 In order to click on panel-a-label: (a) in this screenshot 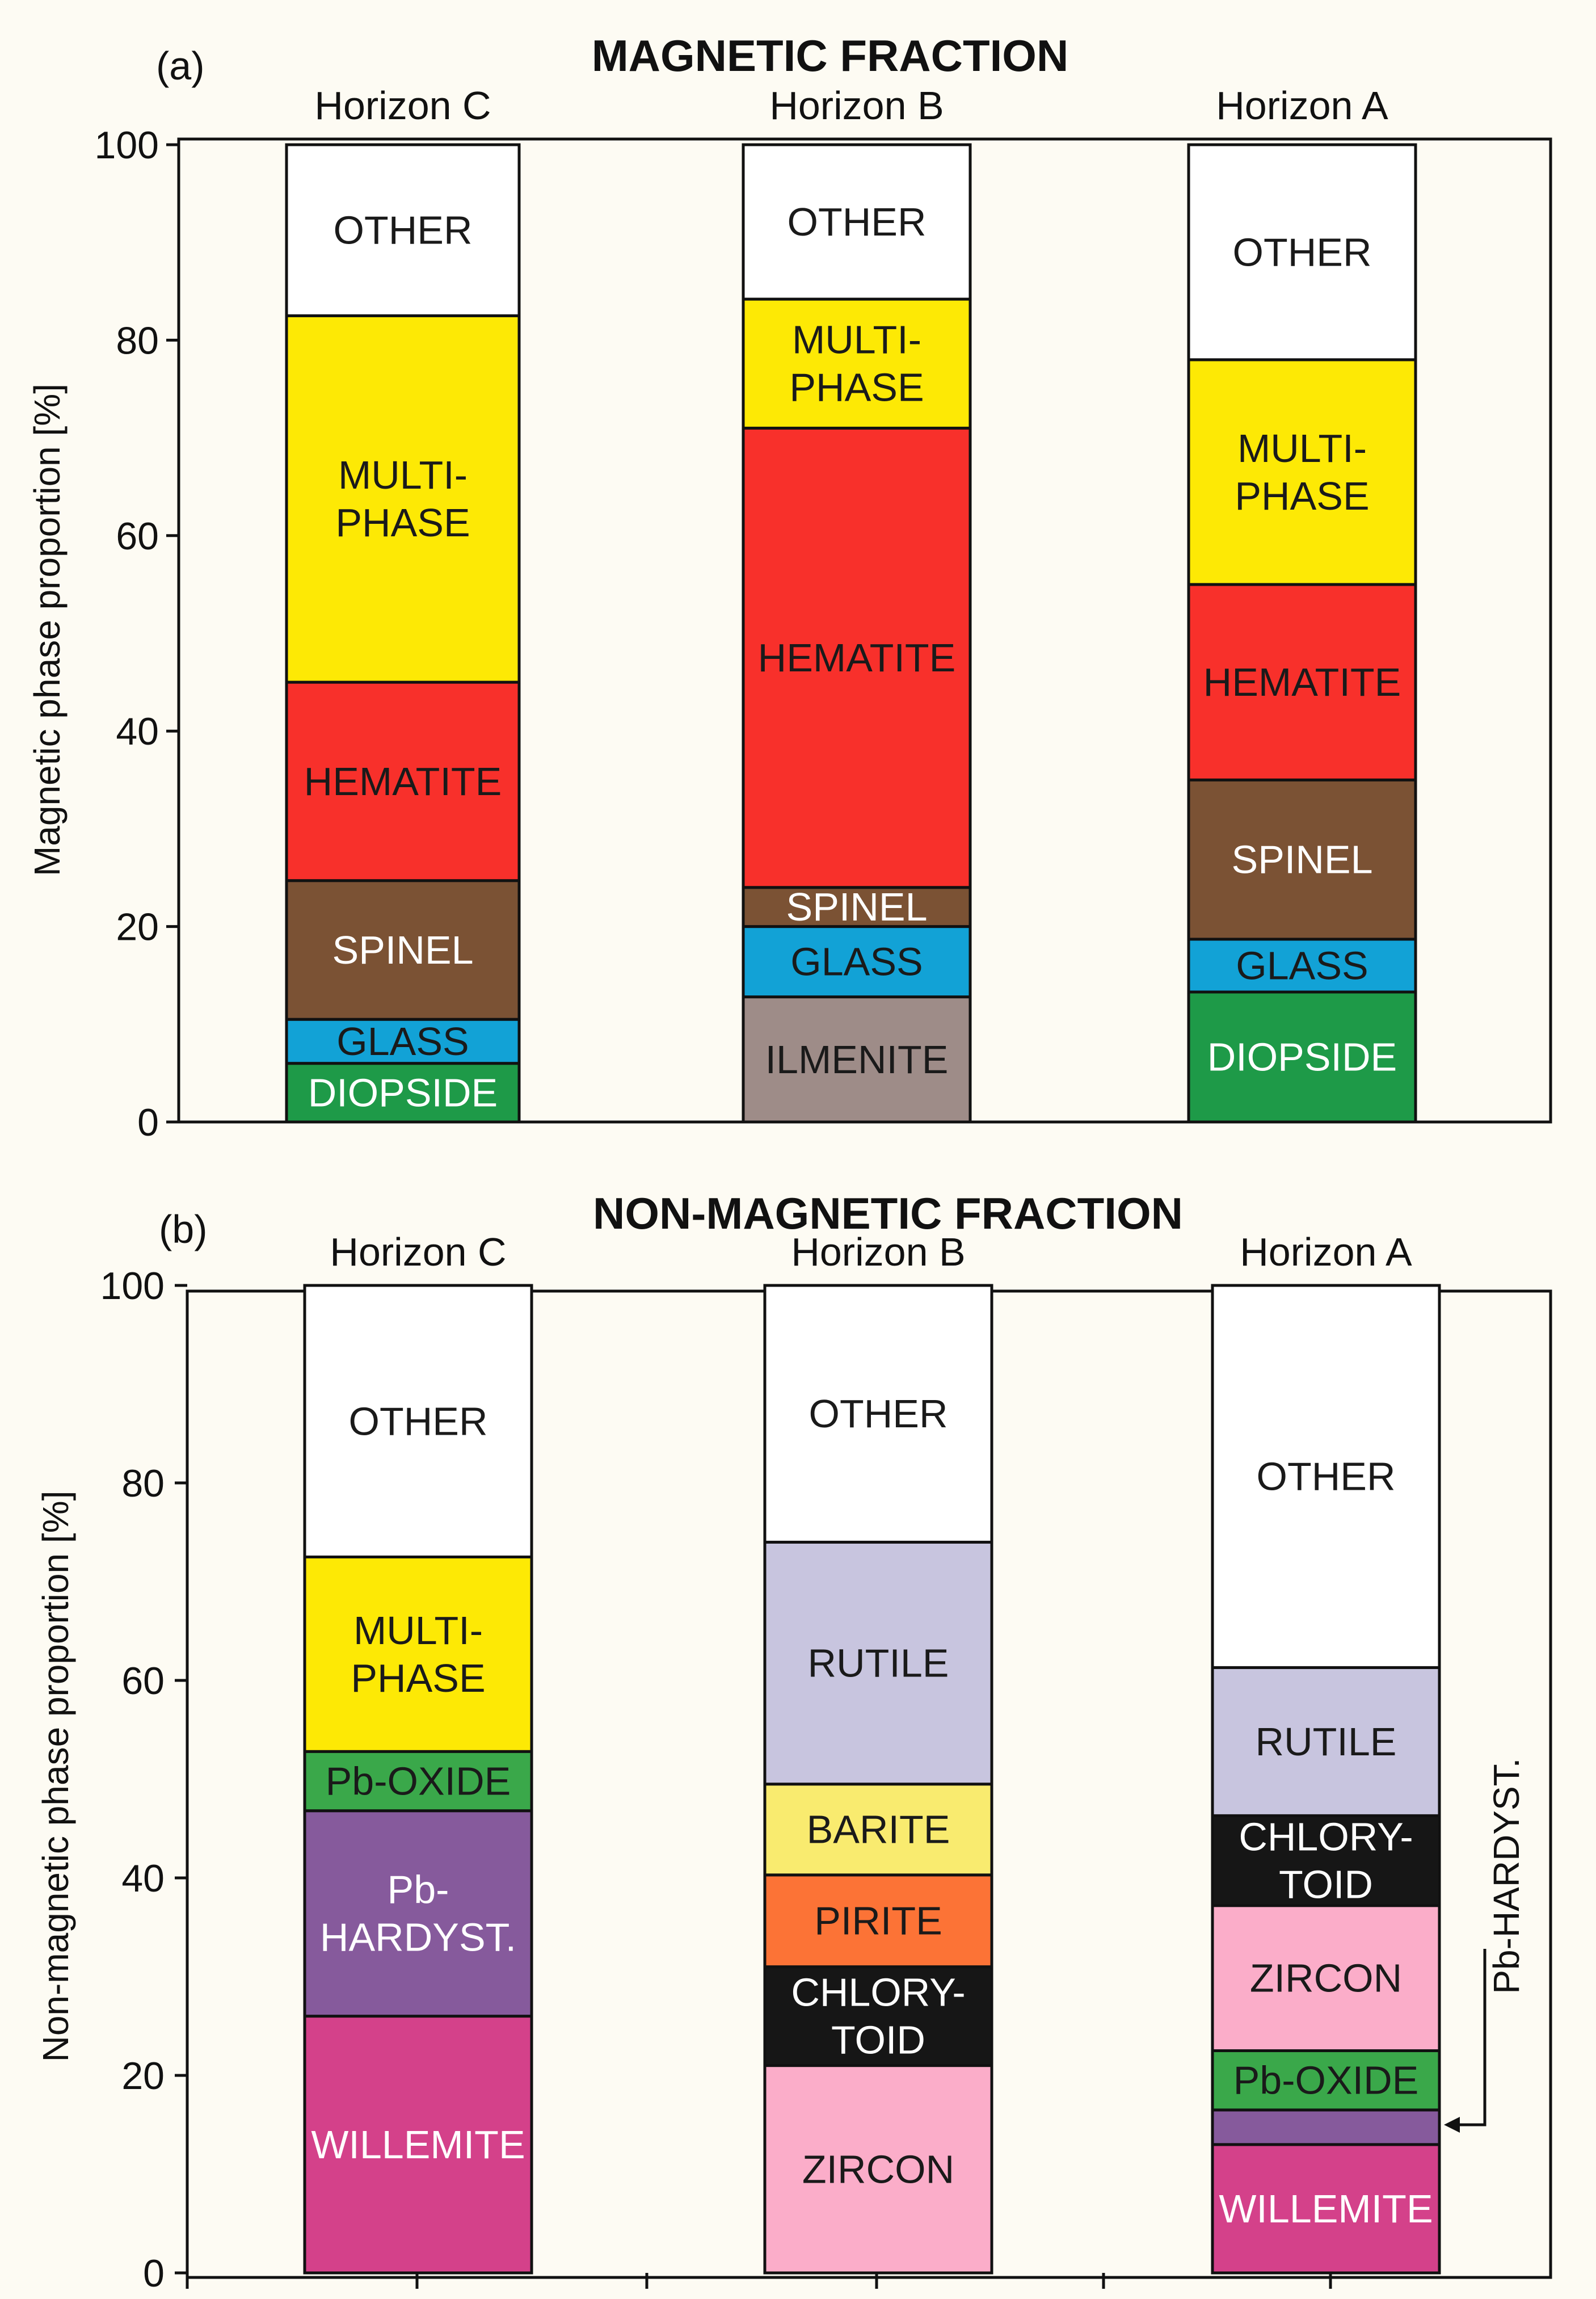, I will do `click(180, 66)`.